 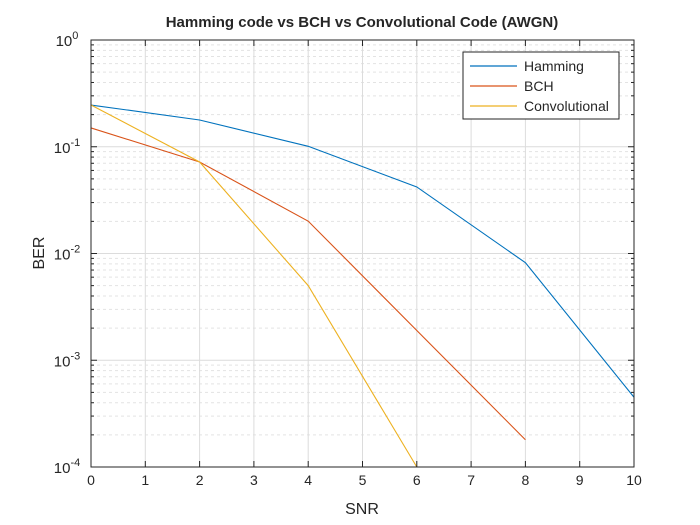 What do you see at coordinates (308, 480) in the screenshot?
I see `x-tick-label: 4` at bounding box center [308, 480].